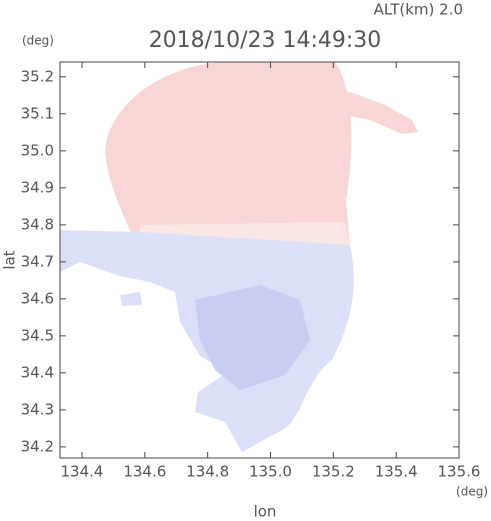 This screenshot has height=521, width=491. Describe the element at coordinates (37, 150) in the screenshot. I see `y-tick-label: 35.0` at that location.